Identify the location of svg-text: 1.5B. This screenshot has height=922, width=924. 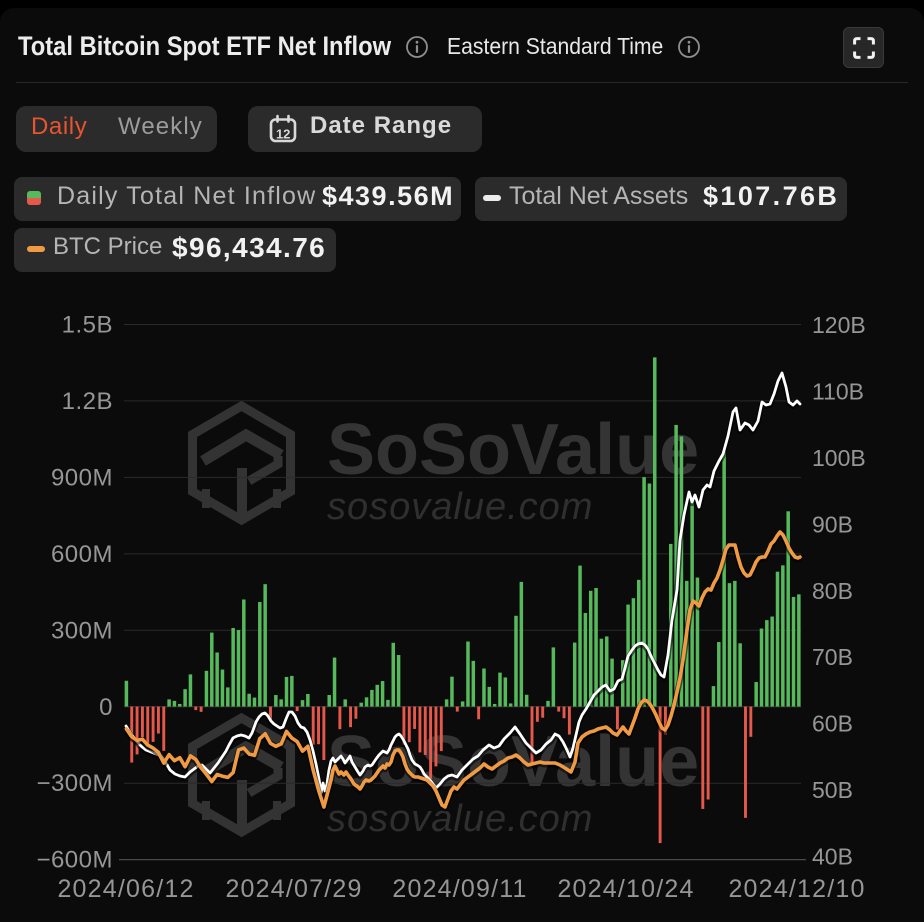
(87, 325).